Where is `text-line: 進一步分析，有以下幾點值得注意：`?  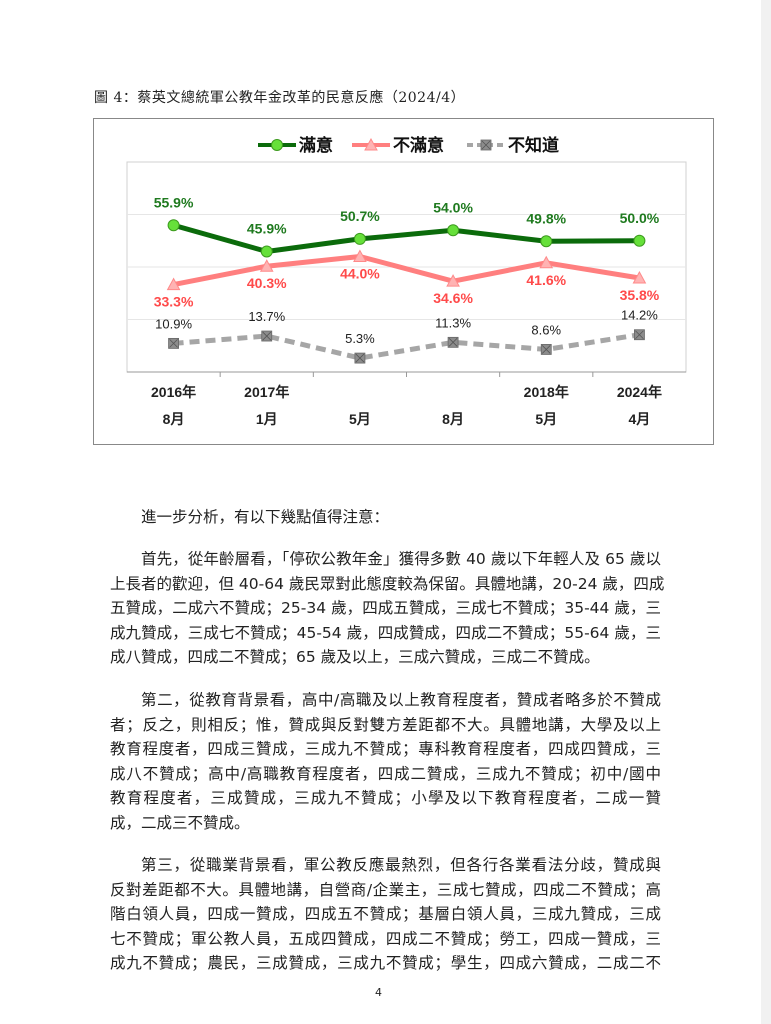
text-line: 進一步分析，有以下幾點值得注意： is located at coordinates (265, 517).